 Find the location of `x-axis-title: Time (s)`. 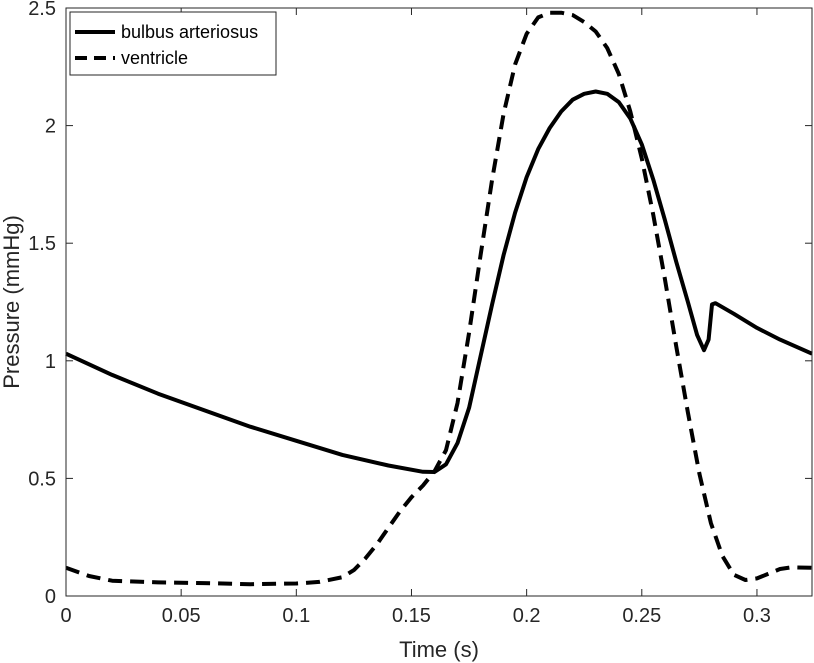

x-axis-title: Time (s) is located at coordinates (439, 649).